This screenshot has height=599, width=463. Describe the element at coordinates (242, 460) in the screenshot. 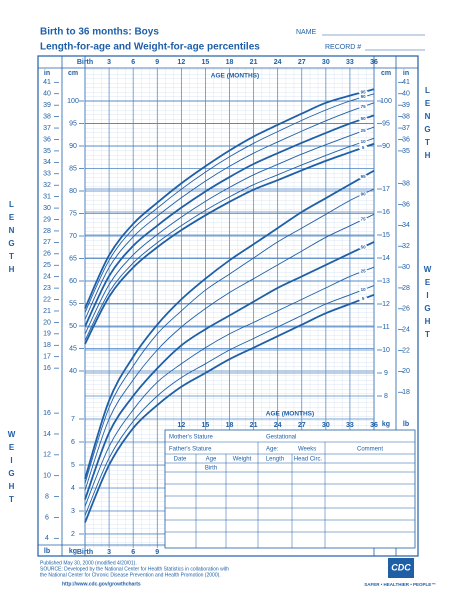

I see `column-header: Weight` at that location.